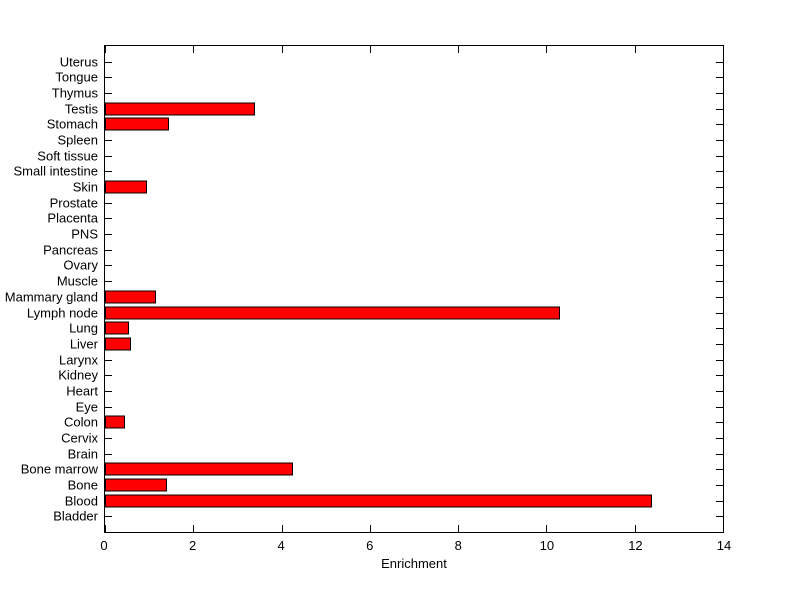 This screenshot has width=800, height=599. I want to click on chart-row: Ovary, so click(393, 266).